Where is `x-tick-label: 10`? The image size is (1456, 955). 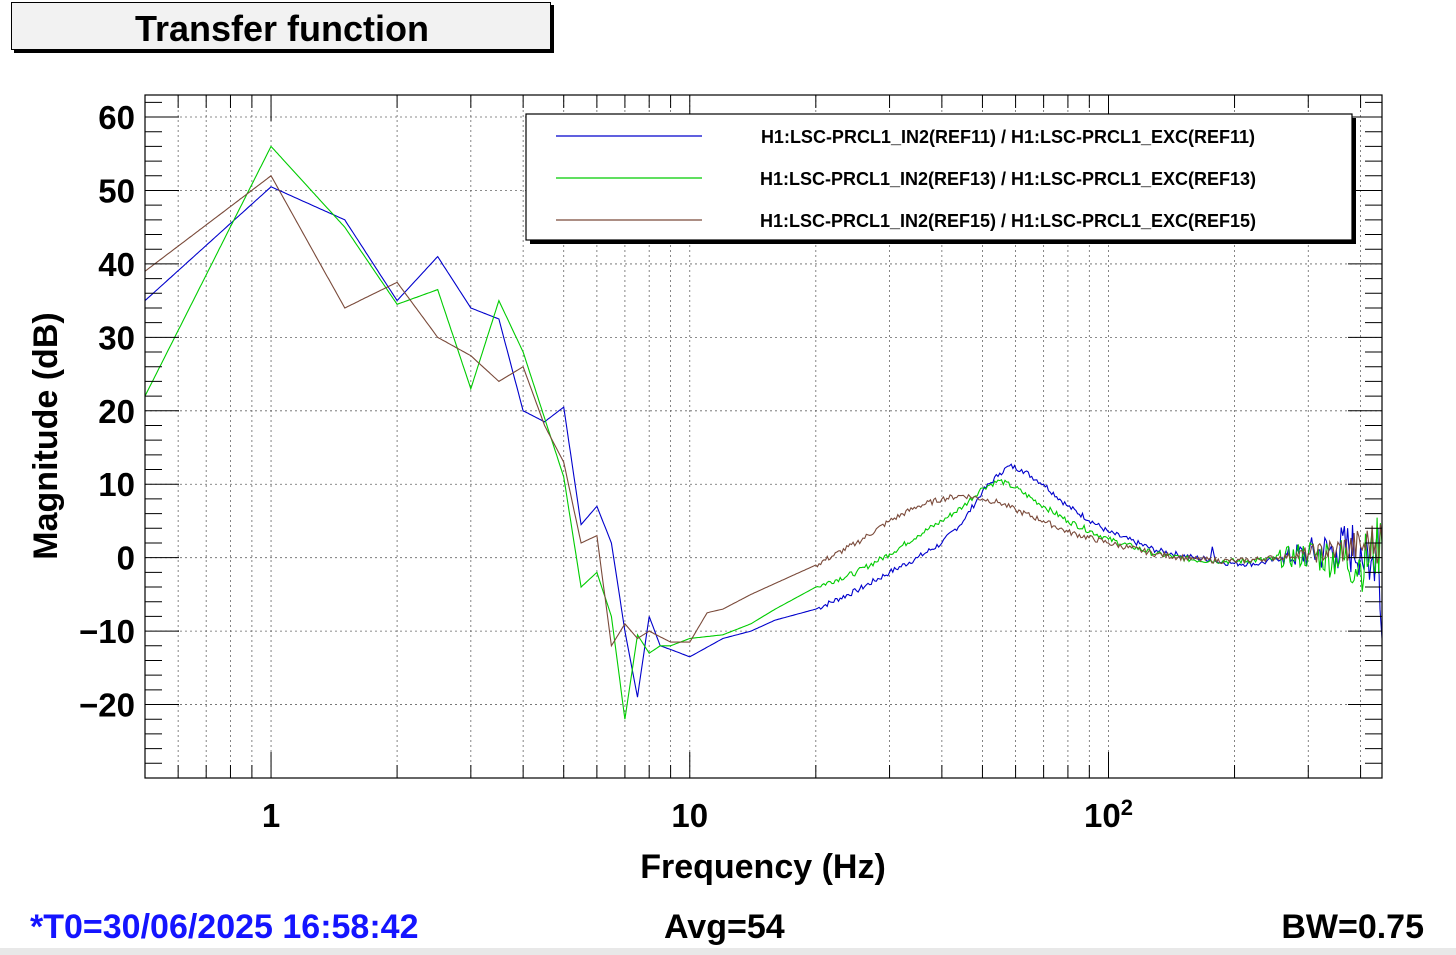 x-tick-label: 10 is located at coordinates (689, 815).